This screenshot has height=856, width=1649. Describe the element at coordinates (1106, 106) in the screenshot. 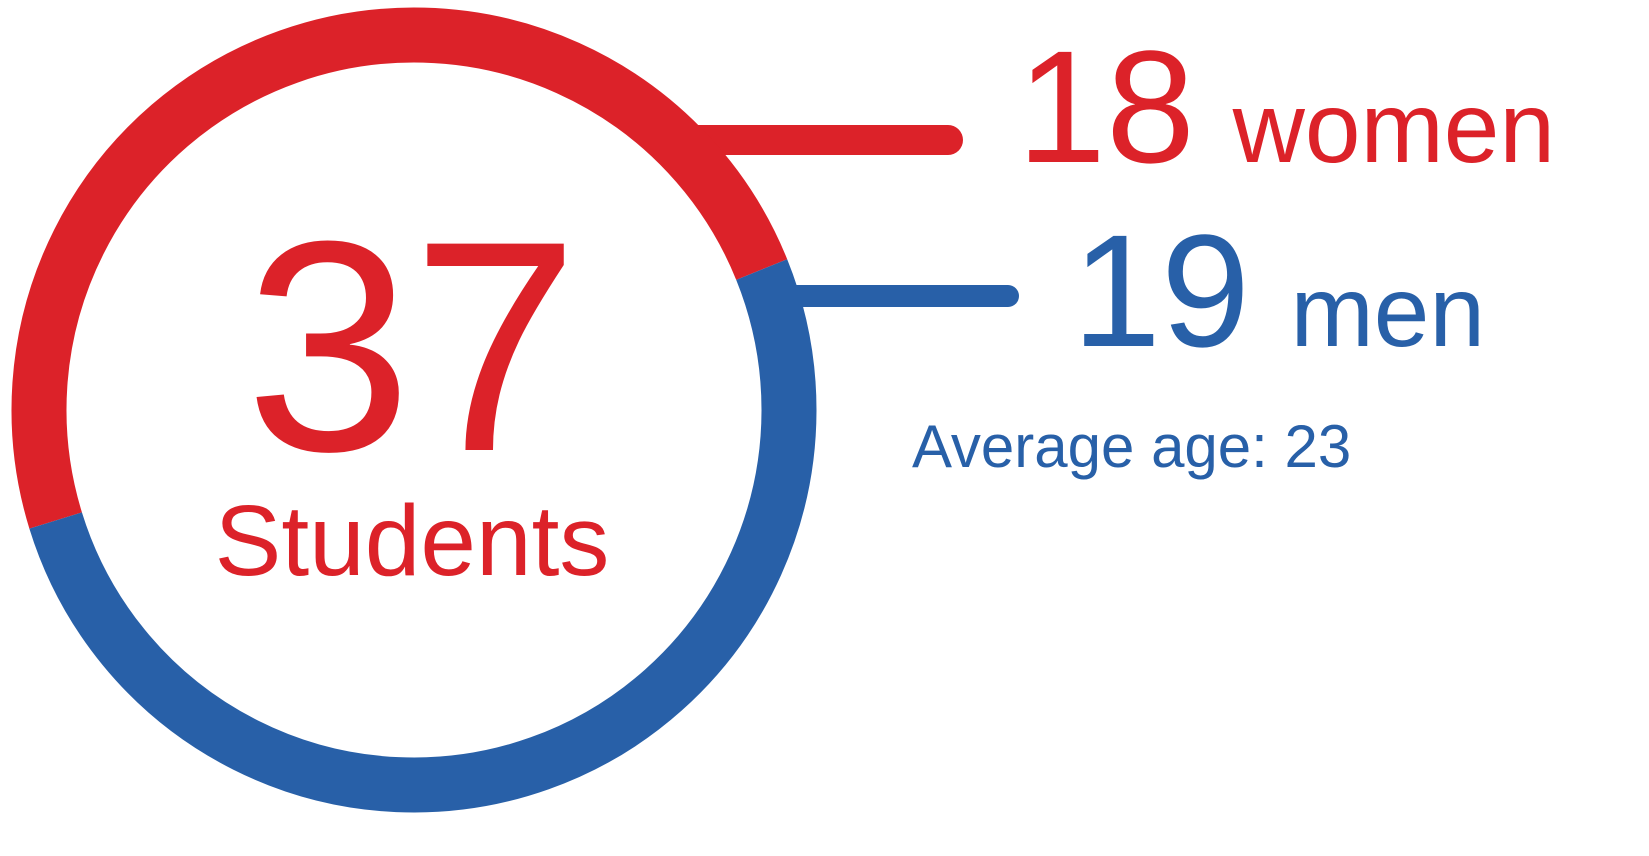

I see `value-label: 18` at that location.